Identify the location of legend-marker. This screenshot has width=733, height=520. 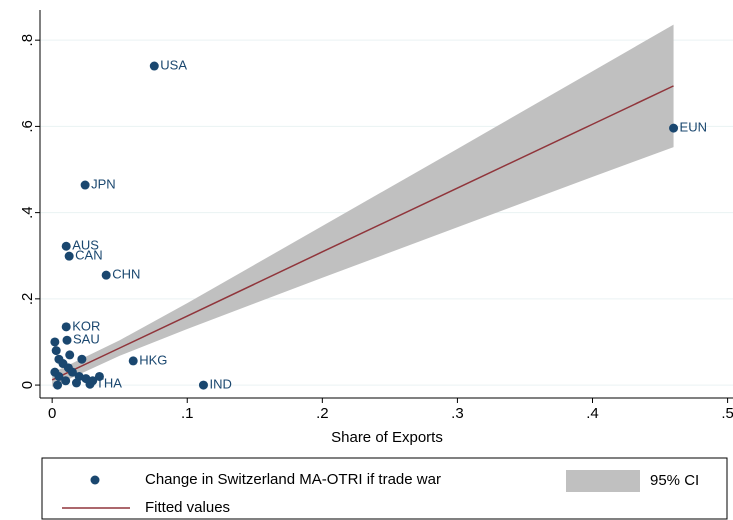
(95, 480).